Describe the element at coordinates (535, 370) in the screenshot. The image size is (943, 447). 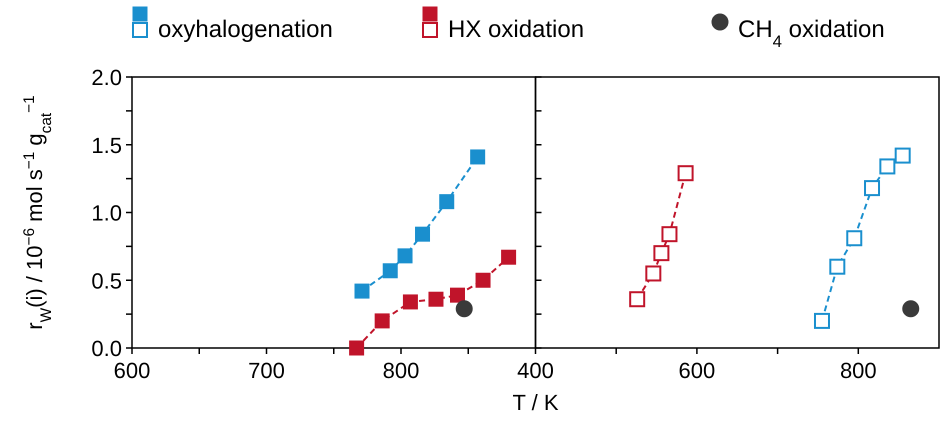
I see `x-tick-label: 400` at that location.